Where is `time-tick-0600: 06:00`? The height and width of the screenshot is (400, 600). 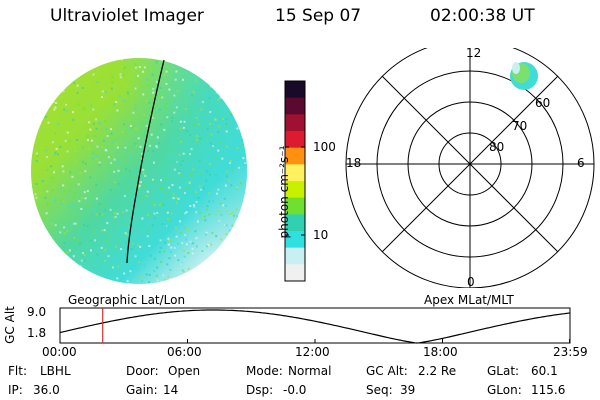 time-tick-0600: 06:00 is located at coordinates (184, 352).